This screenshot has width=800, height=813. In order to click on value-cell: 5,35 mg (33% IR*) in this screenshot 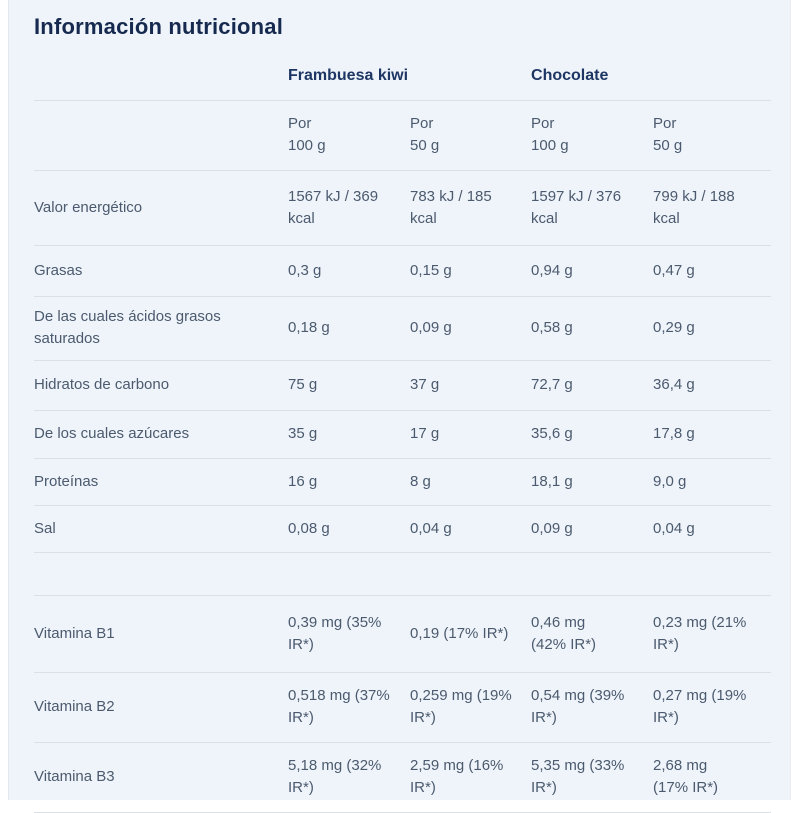, I will do `click(592, 777)`.